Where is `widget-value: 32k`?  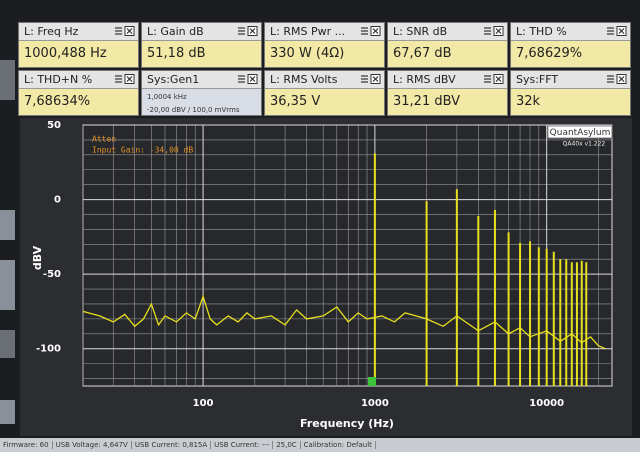
widget-value: 32k is located at coordinates (528, 101).